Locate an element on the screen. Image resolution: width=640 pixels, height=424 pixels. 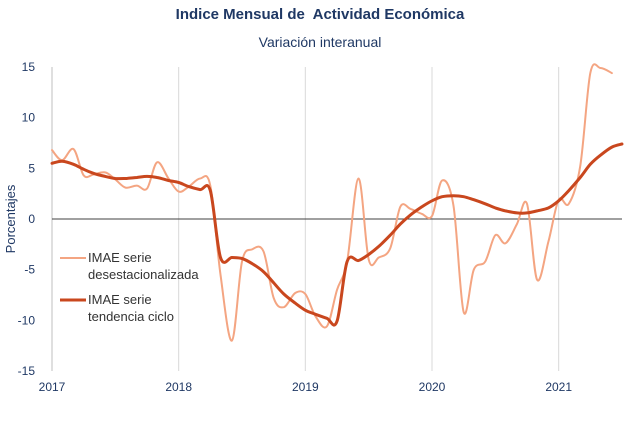
y-tick-label: -15 is located at coordinates (27, 371).